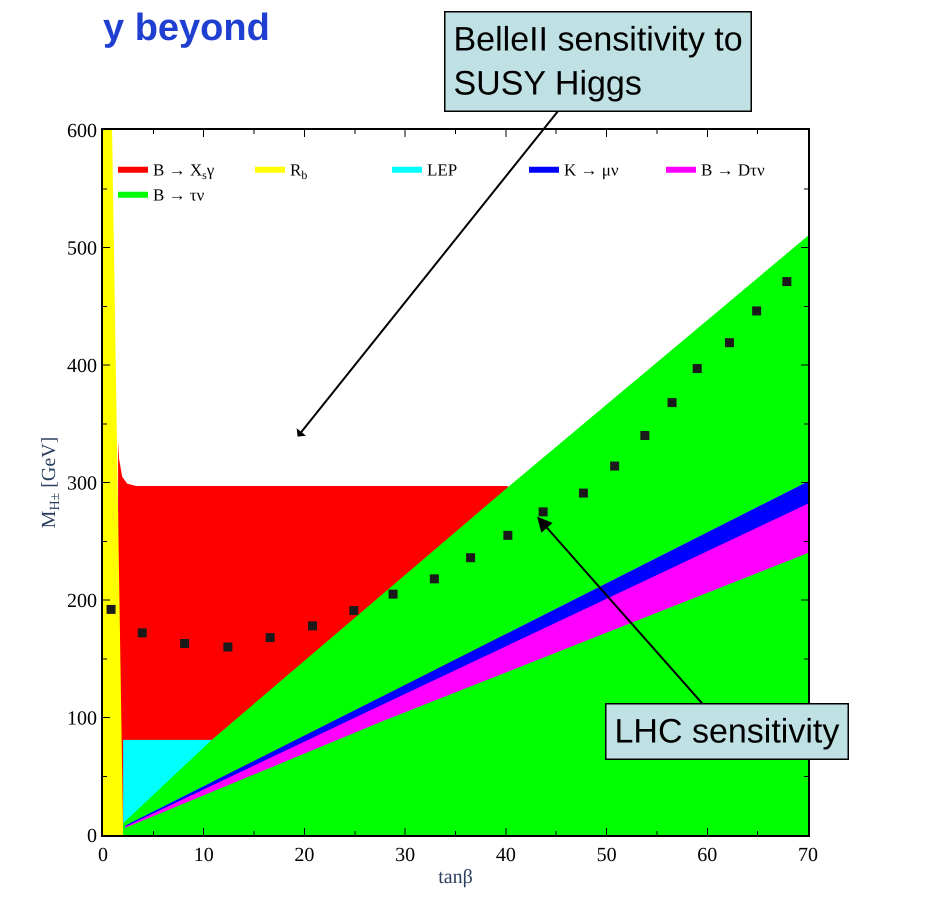 Image resolution: width=926 pixels, height=907 pixels. I want to click on legend-label: K → μν, so click(591, 170).